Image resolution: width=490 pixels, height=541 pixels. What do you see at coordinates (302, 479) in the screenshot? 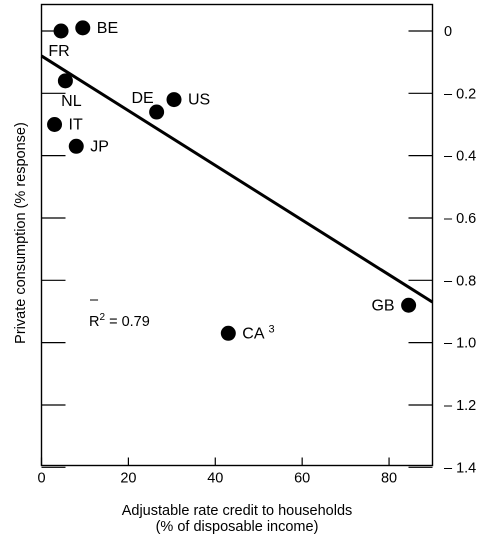
I see `x-tick-label: 60` at bounding box center [302, 479].